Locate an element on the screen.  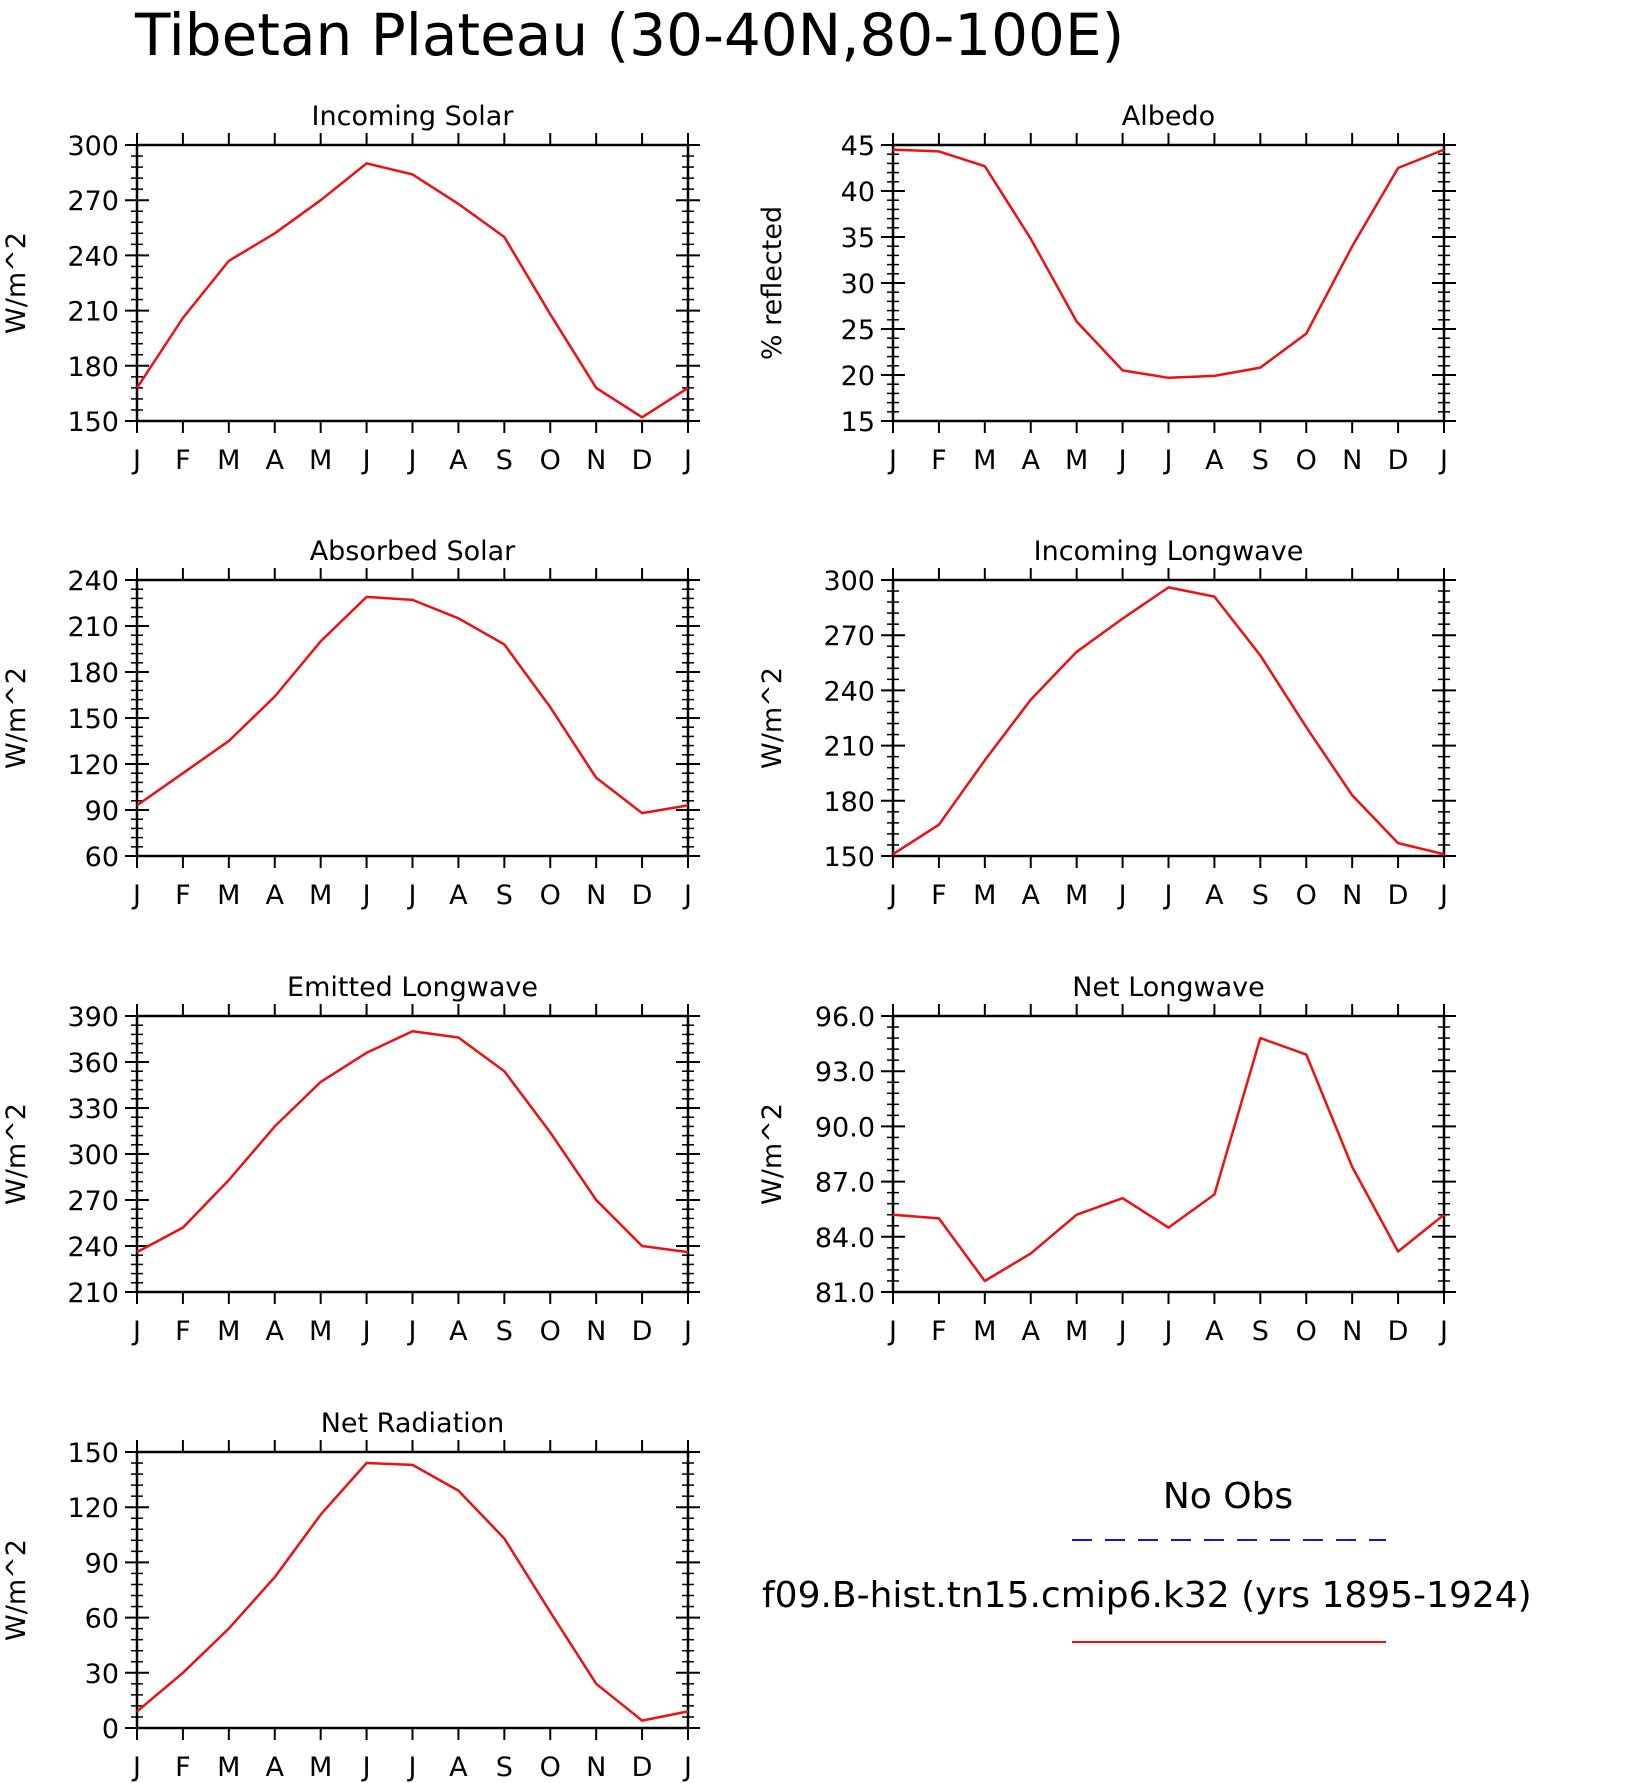
incoming-solar-y-tick-label: 180 is located at coordinates (93, 367).